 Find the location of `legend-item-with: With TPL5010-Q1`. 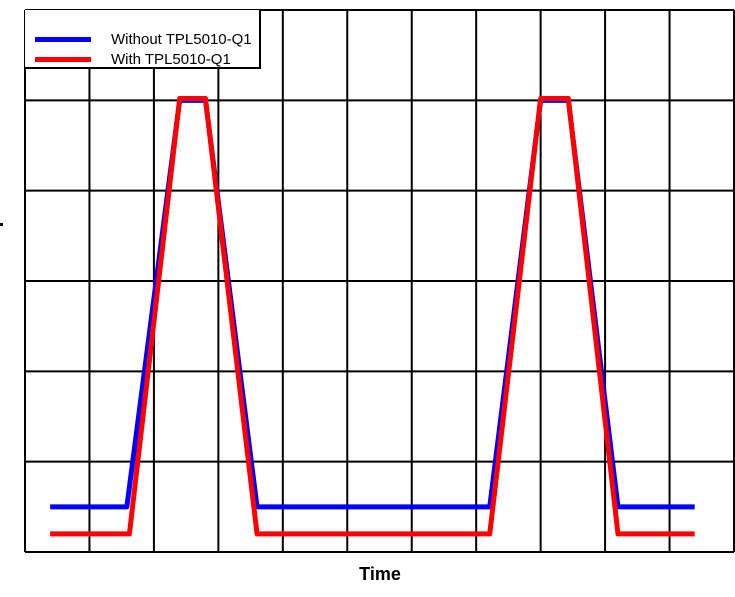

legend-item-with: With TPL5010-Q1 is located at coordinates (133, 59).